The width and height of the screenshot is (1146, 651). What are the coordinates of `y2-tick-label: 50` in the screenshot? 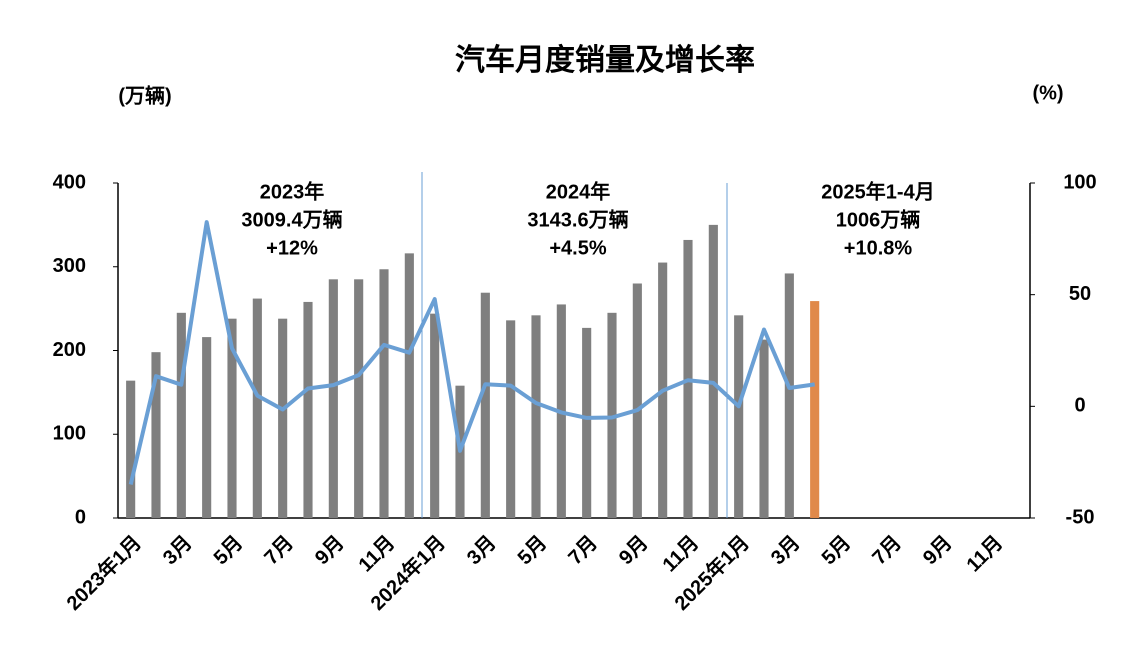 It's located at (1080, 294).